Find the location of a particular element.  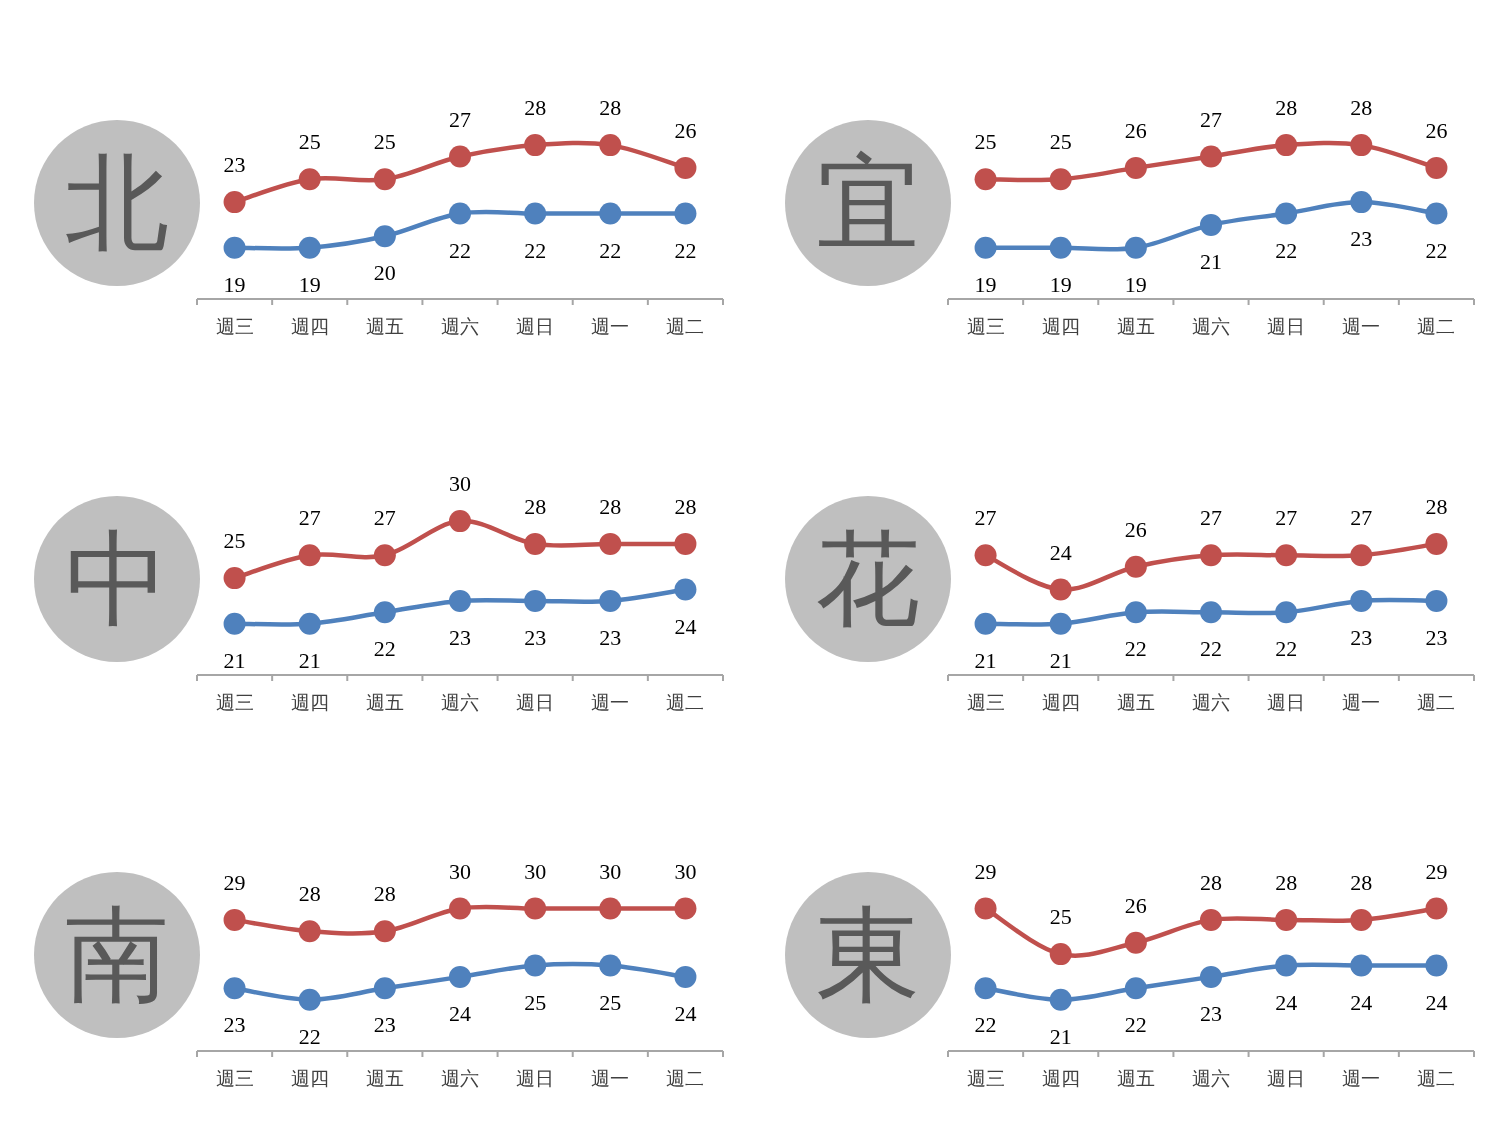

data-label: 29 is located at coordinates (234, 882).